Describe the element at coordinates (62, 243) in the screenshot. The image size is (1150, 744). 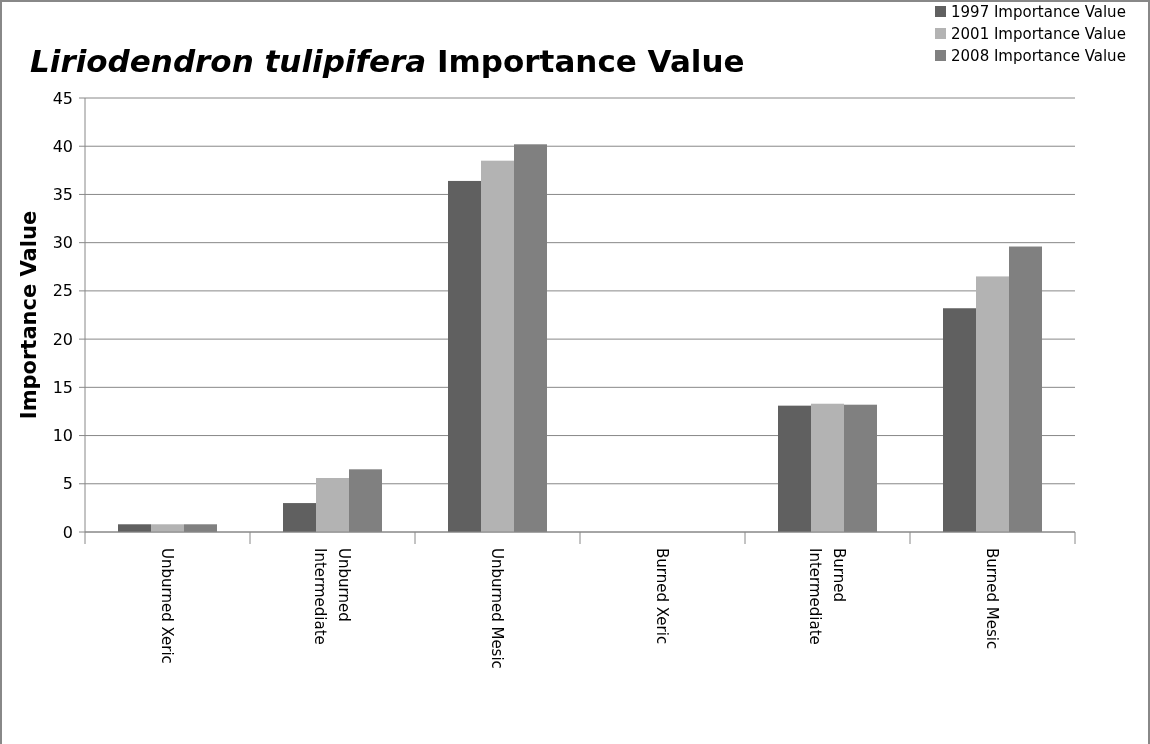
I see `y-tick-label: 30` at that location.